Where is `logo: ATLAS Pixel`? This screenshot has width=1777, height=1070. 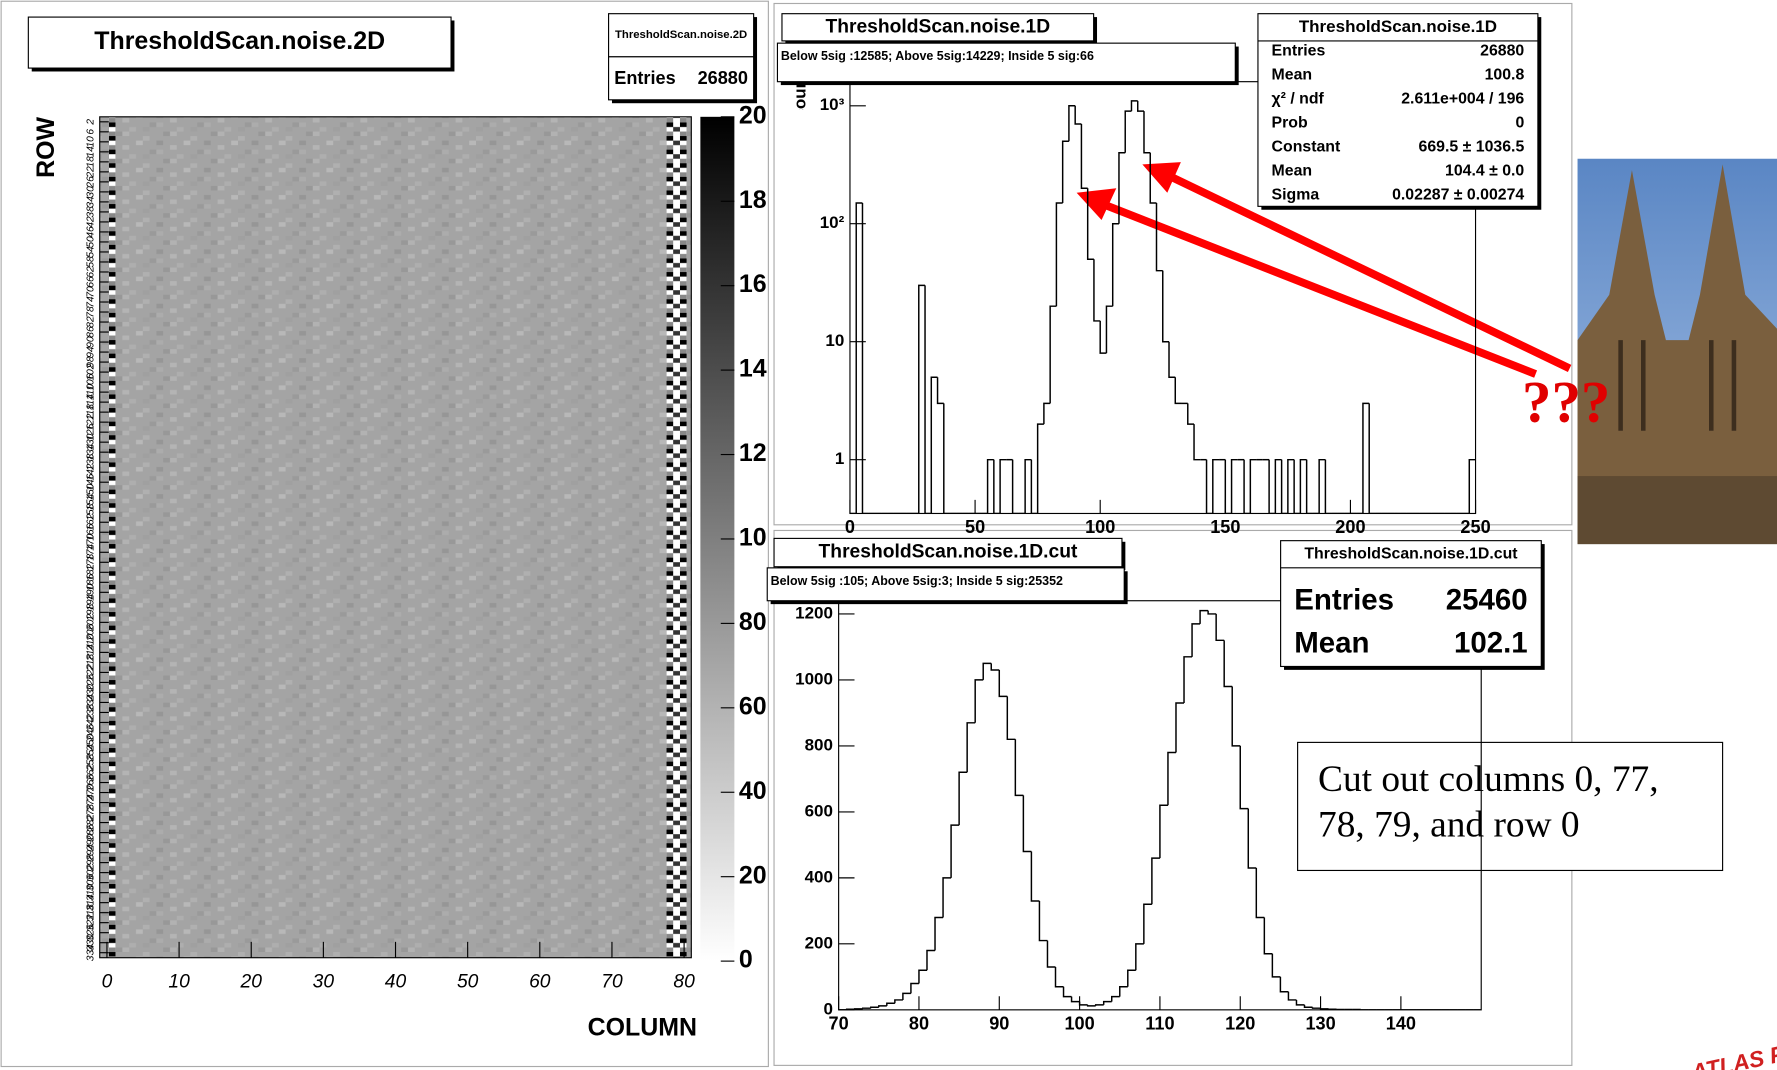 logo: ATLAS Pixel is located at coordinates (1732, 1051).